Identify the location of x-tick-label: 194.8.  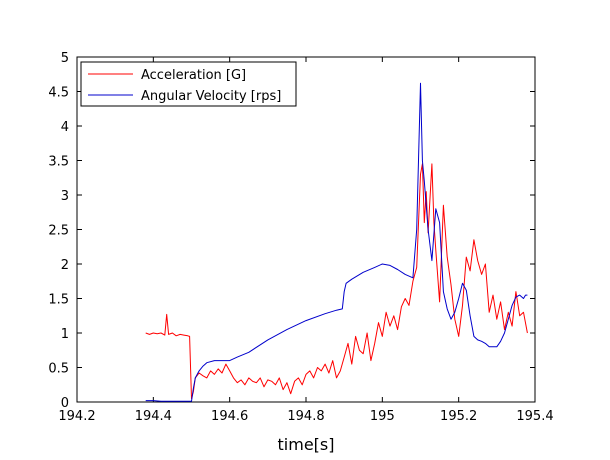
(305, 416).